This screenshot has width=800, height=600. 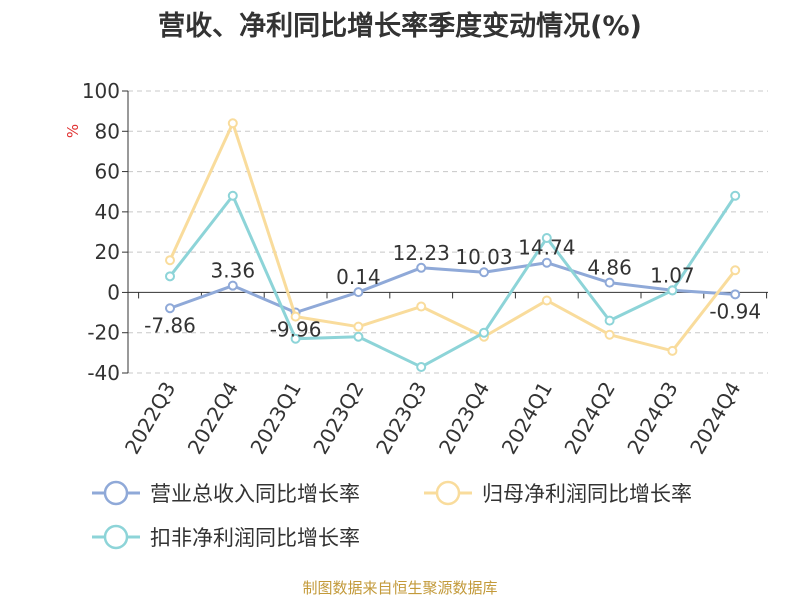 I want to click on data-label: 0.14, so click(x=358, y=277).